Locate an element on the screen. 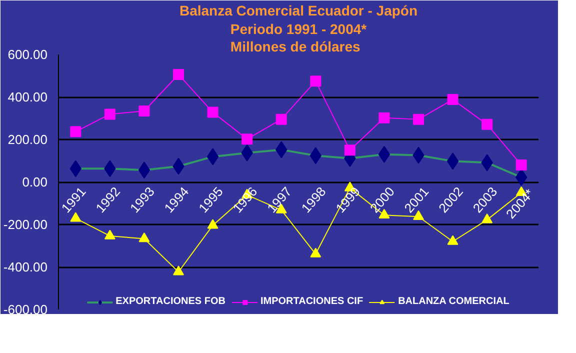 The image size is (576, 353). y-tick-label: 400.00 is located at coordinates (28, 97).